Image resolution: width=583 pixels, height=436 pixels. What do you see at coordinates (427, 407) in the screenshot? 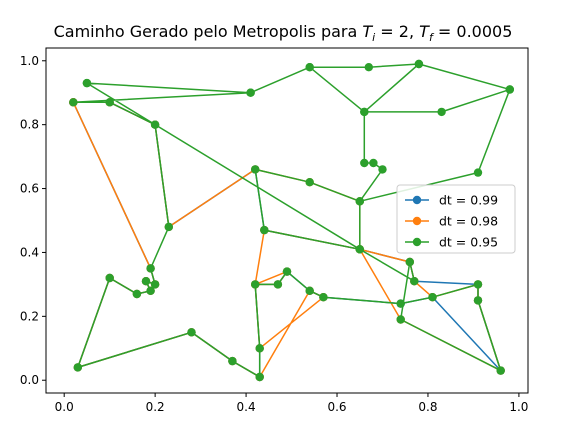
I see `x-tick-label-4: 0.8` at bounding box center [427, 407].